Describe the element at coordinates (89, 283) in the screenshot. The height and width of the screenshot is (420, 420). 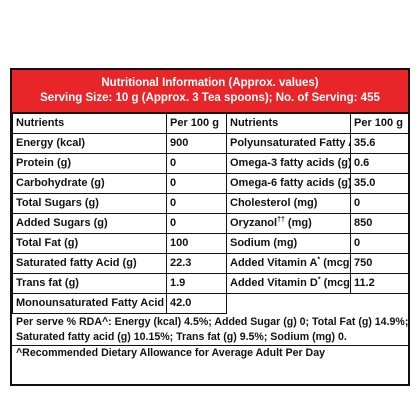
I see `nutrient-name: Trans fat (g)` at that location.